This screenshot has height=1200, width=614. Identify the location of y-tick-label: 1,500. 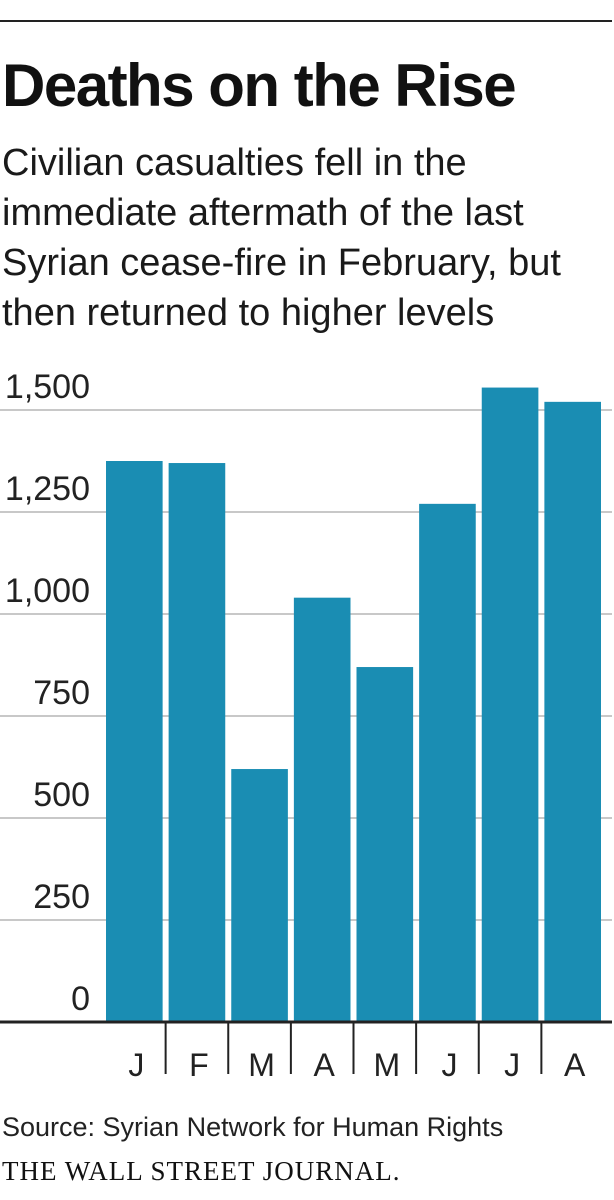
(47, 388).